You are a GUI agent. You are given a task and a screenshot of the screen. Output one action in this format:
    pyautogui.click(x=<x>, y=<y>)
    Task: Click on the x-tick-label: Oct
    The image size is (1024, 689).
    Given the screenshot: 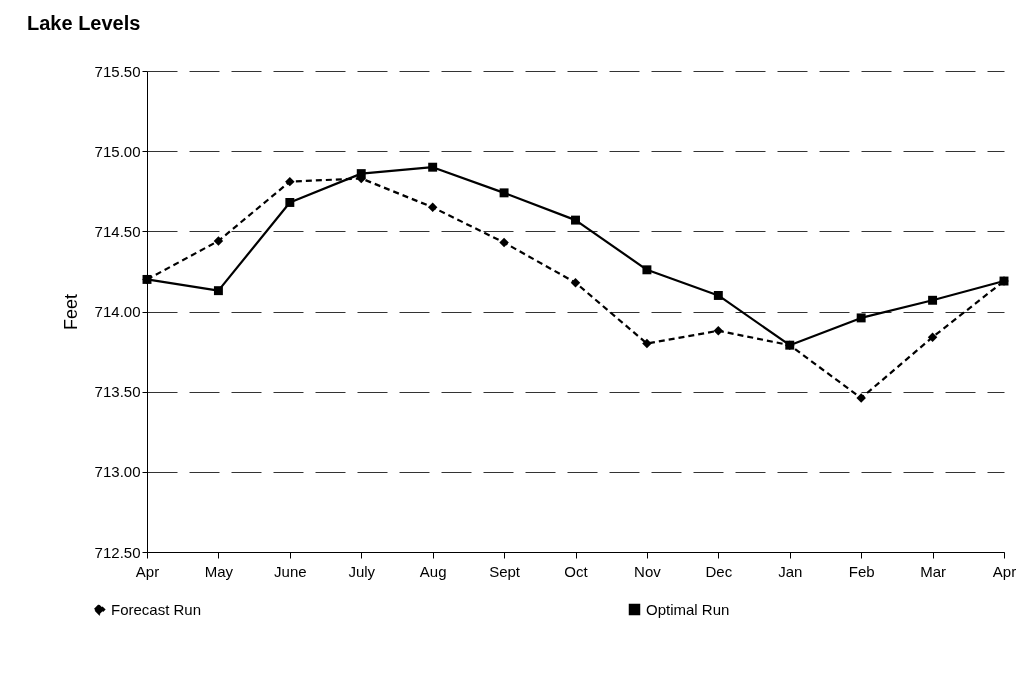 What is the action you would take?
    pyautogui.click(x=576, y=571)
    